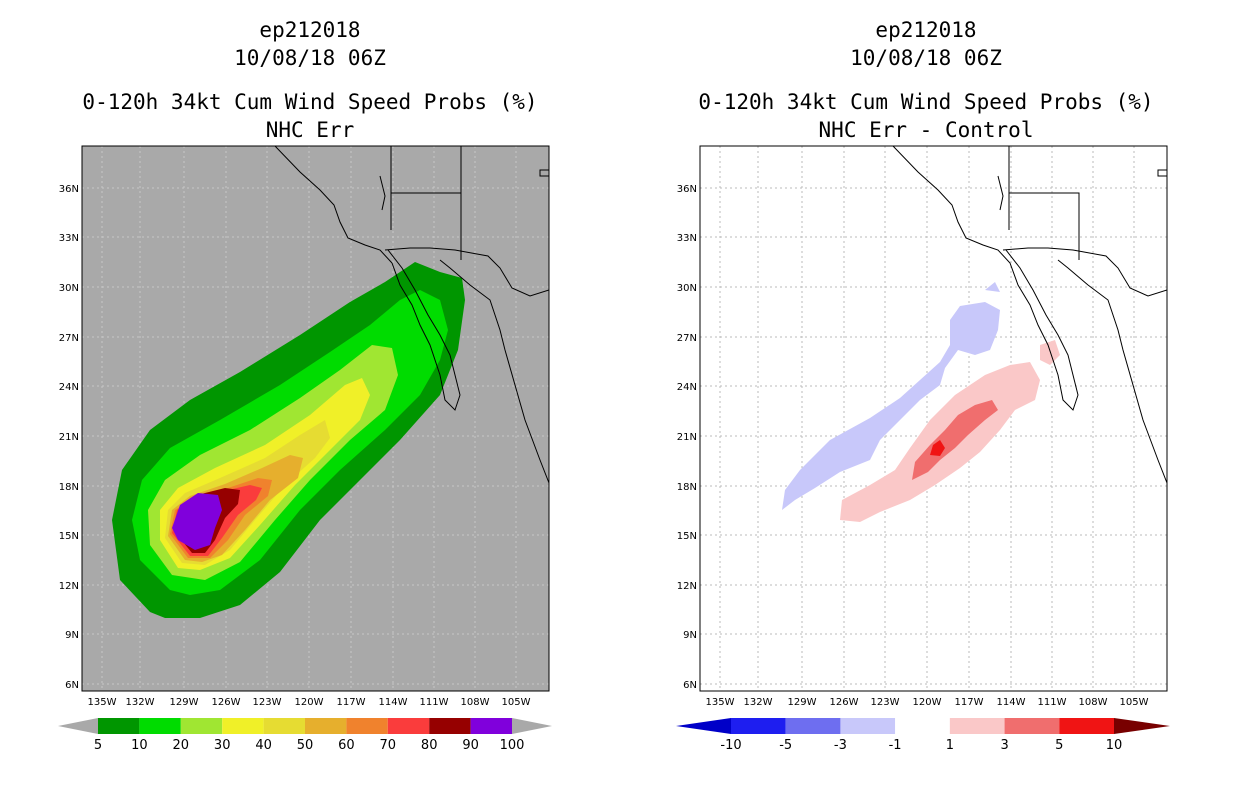  Describe the element at coordinates (1142, 726) in the screenshot. I see `colorbar-over-arrow` at that location.